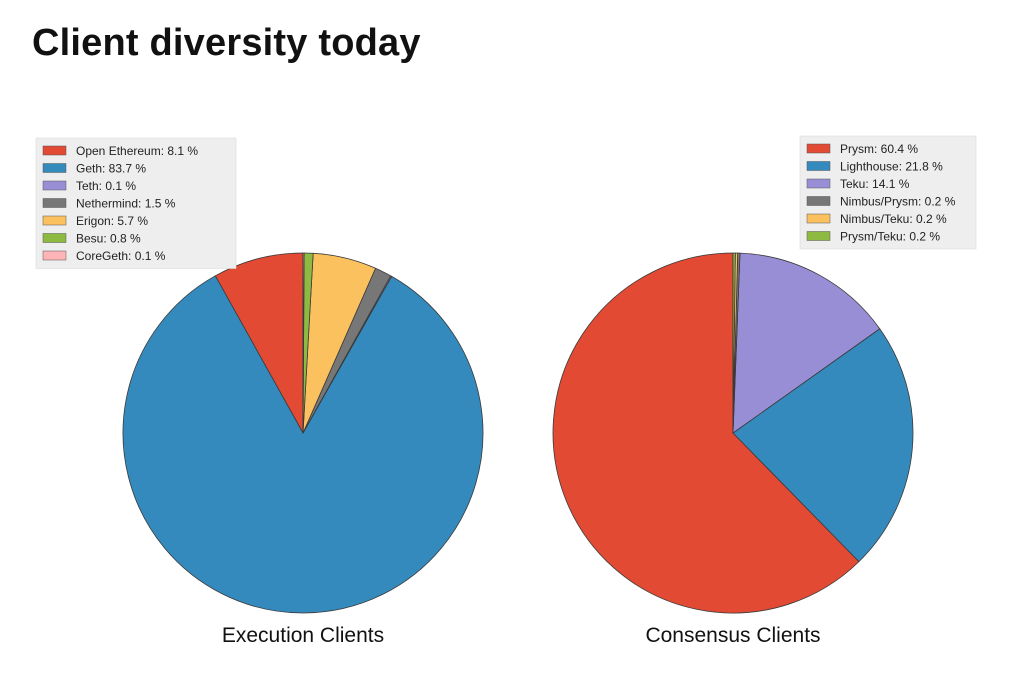  Describe the element at coordinates (303, 635) in the screenshot. I see `execution-chart-label: Execution Clients` at that location.